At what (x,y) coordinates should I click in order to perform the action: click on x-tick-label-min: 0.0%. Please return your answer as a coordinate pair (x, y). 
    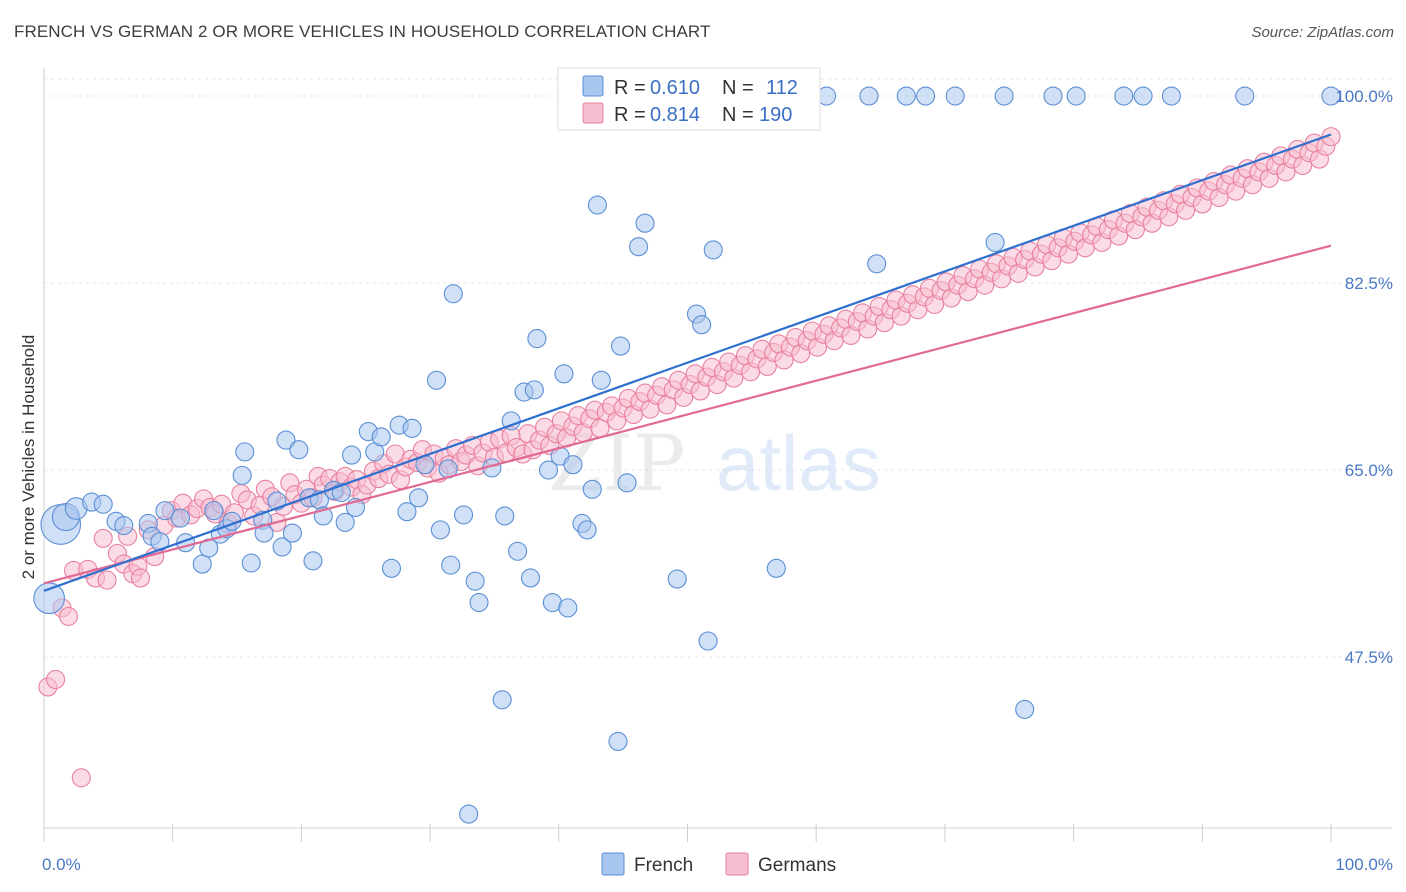
    Looking at the image, I should click on (61, 864).